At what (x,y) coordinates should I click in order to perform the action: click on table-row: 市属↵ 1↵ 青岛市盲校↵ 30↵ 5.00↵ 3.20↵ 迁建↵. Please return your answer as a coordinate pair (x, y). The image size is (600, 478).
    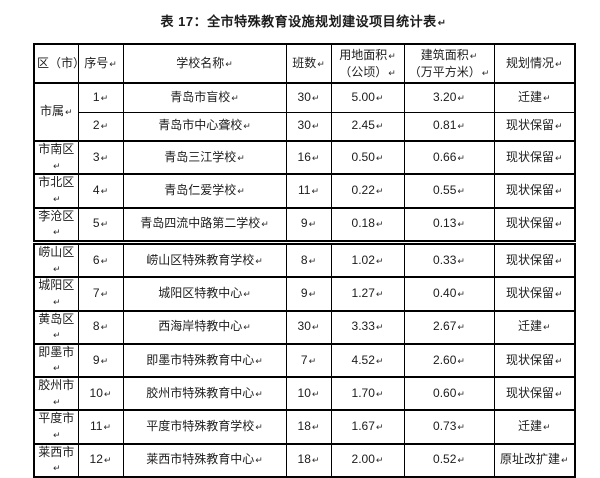
    Looking at the image, I should click on (304, 112).